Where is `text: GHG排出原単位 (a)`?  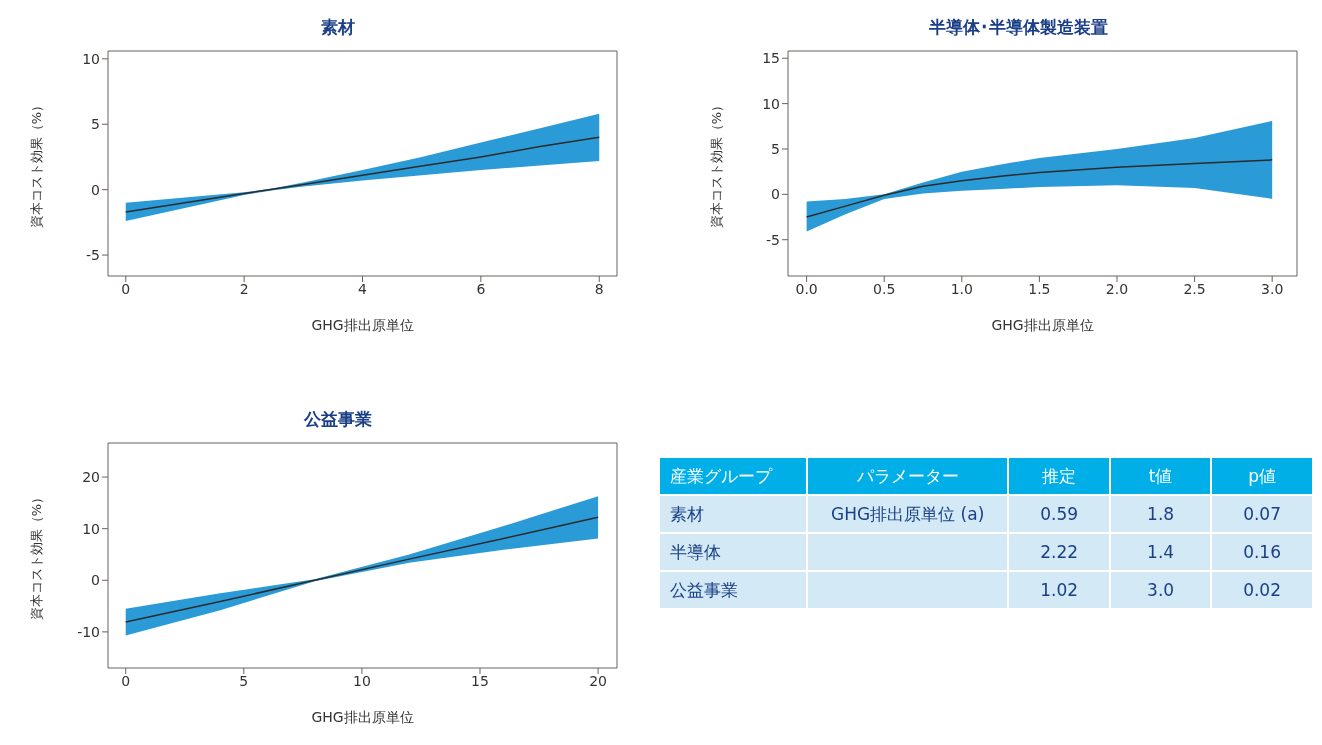 text: GHG排出原単位 (a) is located at coordinates (908, 513).